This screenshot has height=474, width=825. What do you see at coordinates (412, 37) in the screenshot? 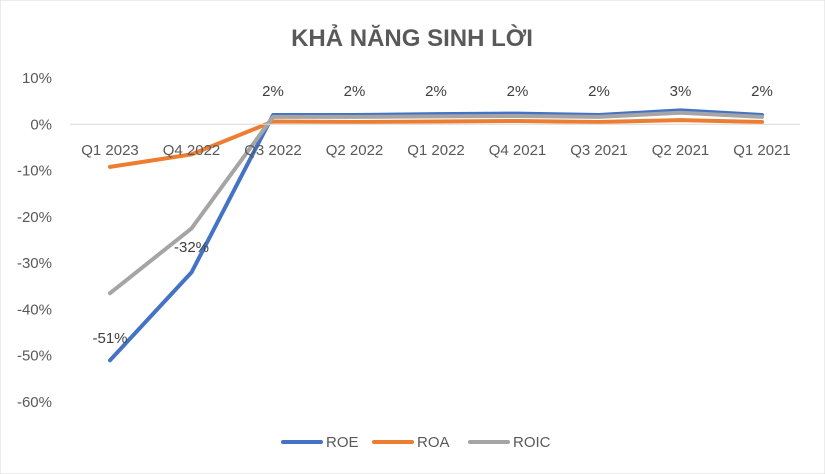
I see `chart-title: KHẢ NĂNG SINH LỜI` at bounding box center [412, 37].